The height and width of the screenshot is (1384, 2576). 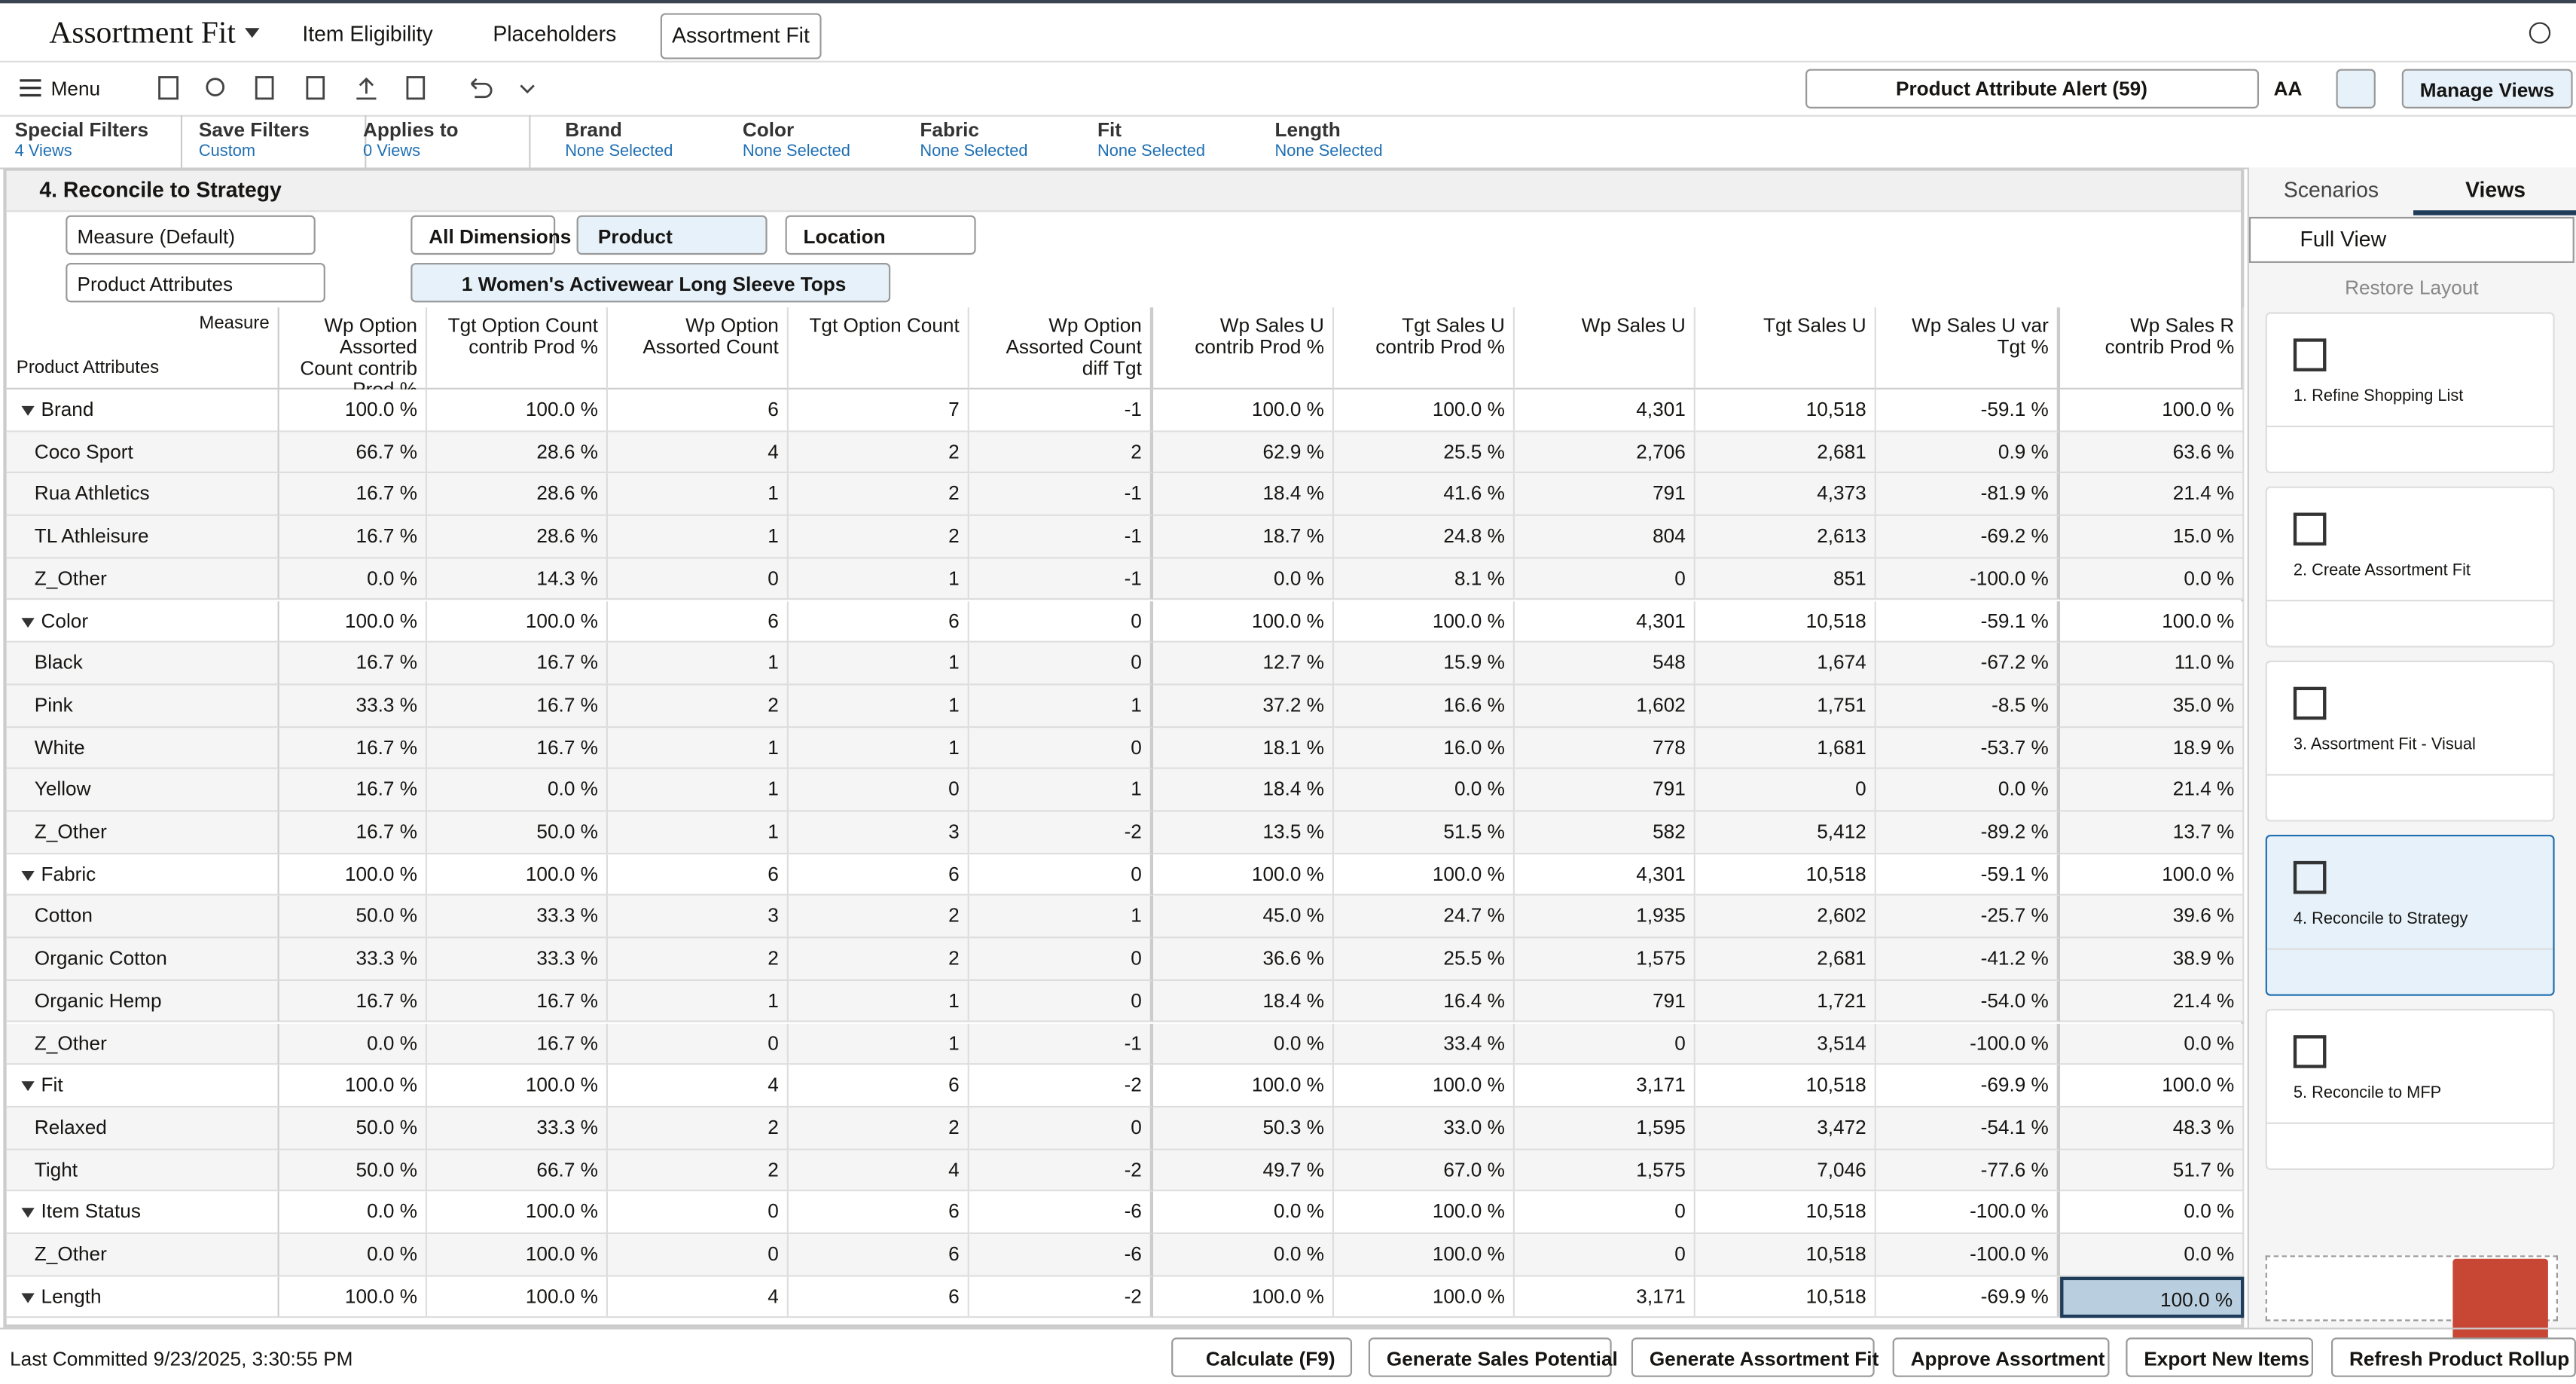 What do you see at coordinates (142, 875) in the screenshot?
I see `row-header: Fabric` at bounding box center [142, 875].